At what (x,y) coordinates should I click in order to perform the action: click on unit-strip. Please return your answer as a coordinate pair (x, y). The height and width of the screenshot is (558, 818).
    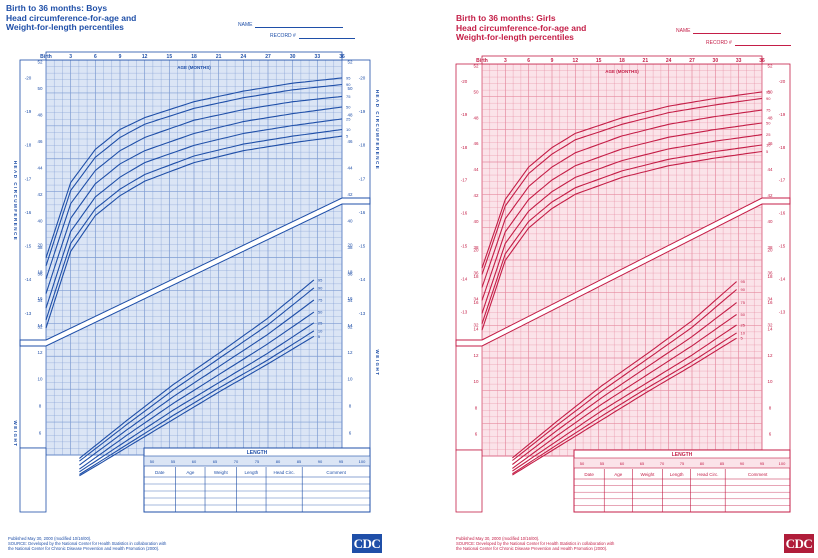
    Looking at the image, I should click on (33, 480).